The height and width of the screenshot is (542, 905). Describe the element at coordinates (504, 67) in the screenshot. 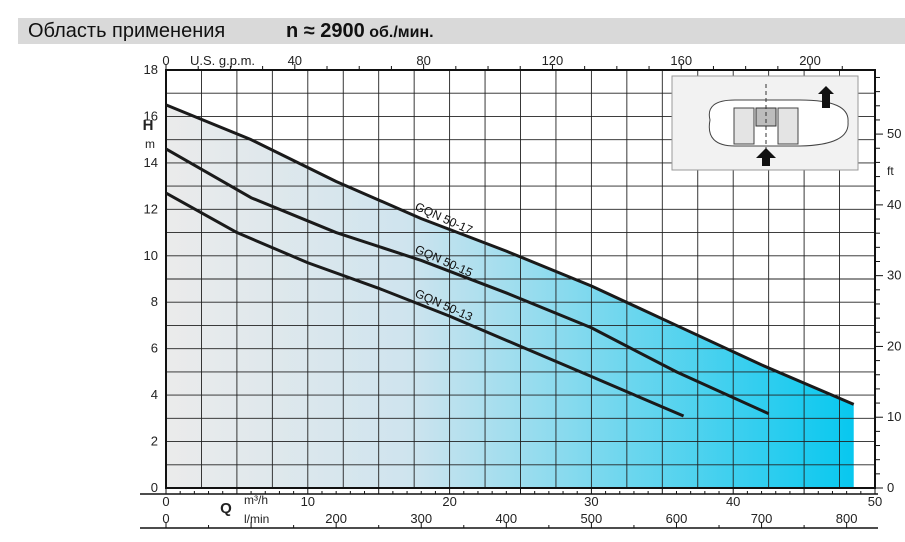

I see `top-axis-ticks` at that location.